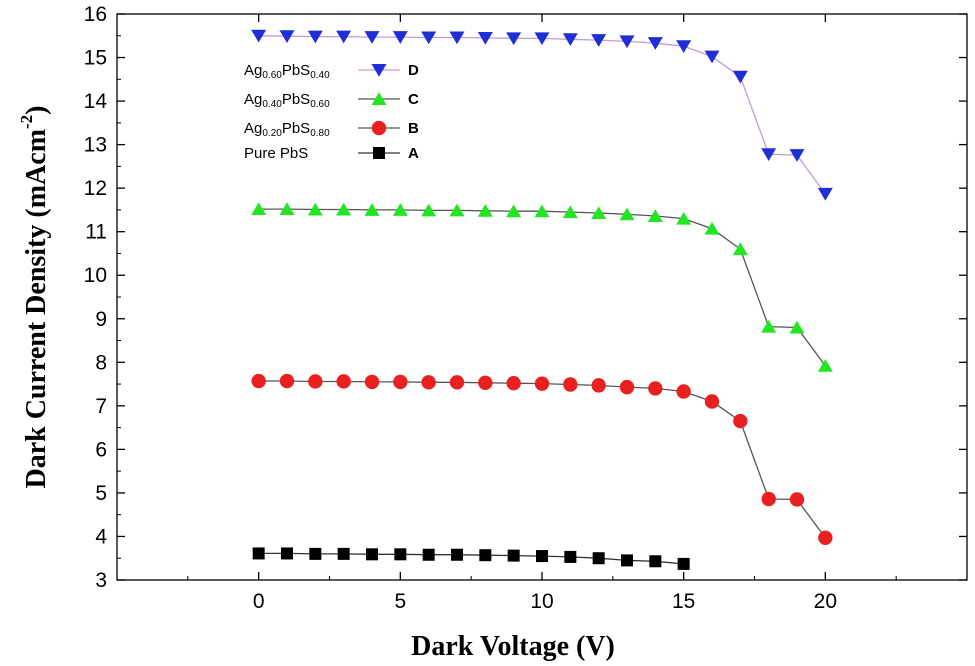 This screenshot has height=666, width=975. What do you see at coordinates (379, 128) in the screenshot?
I see `legend-marker-B` at bounding box center [379, 128].